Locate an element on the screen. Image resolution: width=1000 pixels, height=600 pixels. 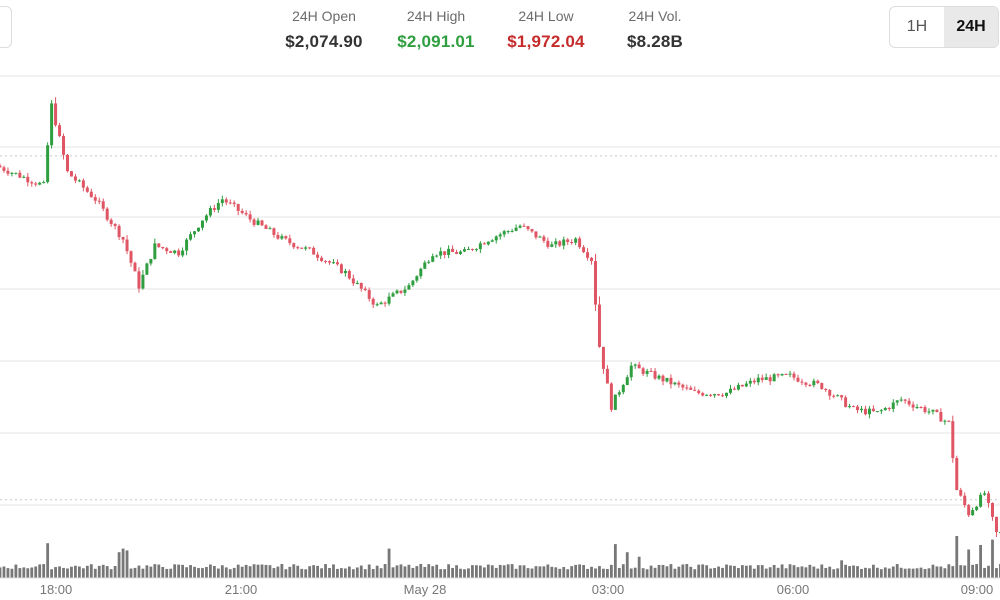
range-1h-button: 1H is located at coordinates (917, 26).